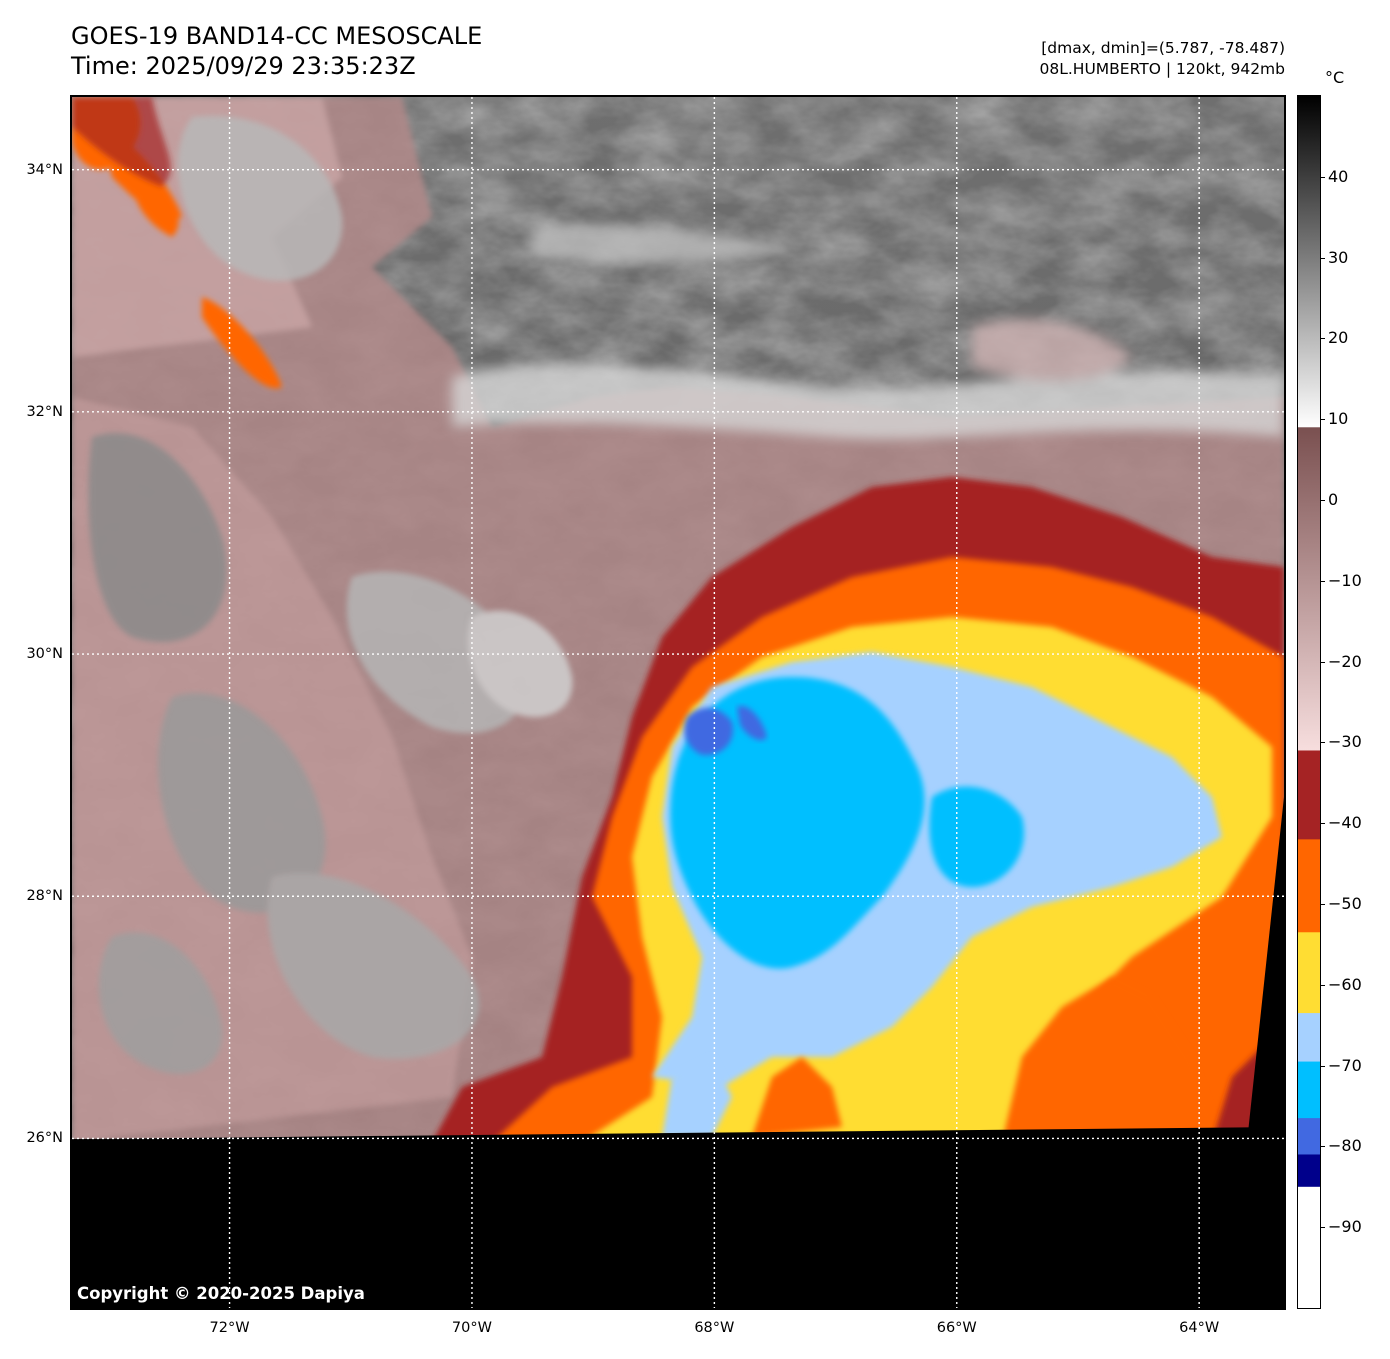 This screenshot has height=1359, width=1390. What do you see at coordinates (1345, 903) in the screenshot?
I see `colorbar-tick-label: −50` at bounding box center [1345, 903].